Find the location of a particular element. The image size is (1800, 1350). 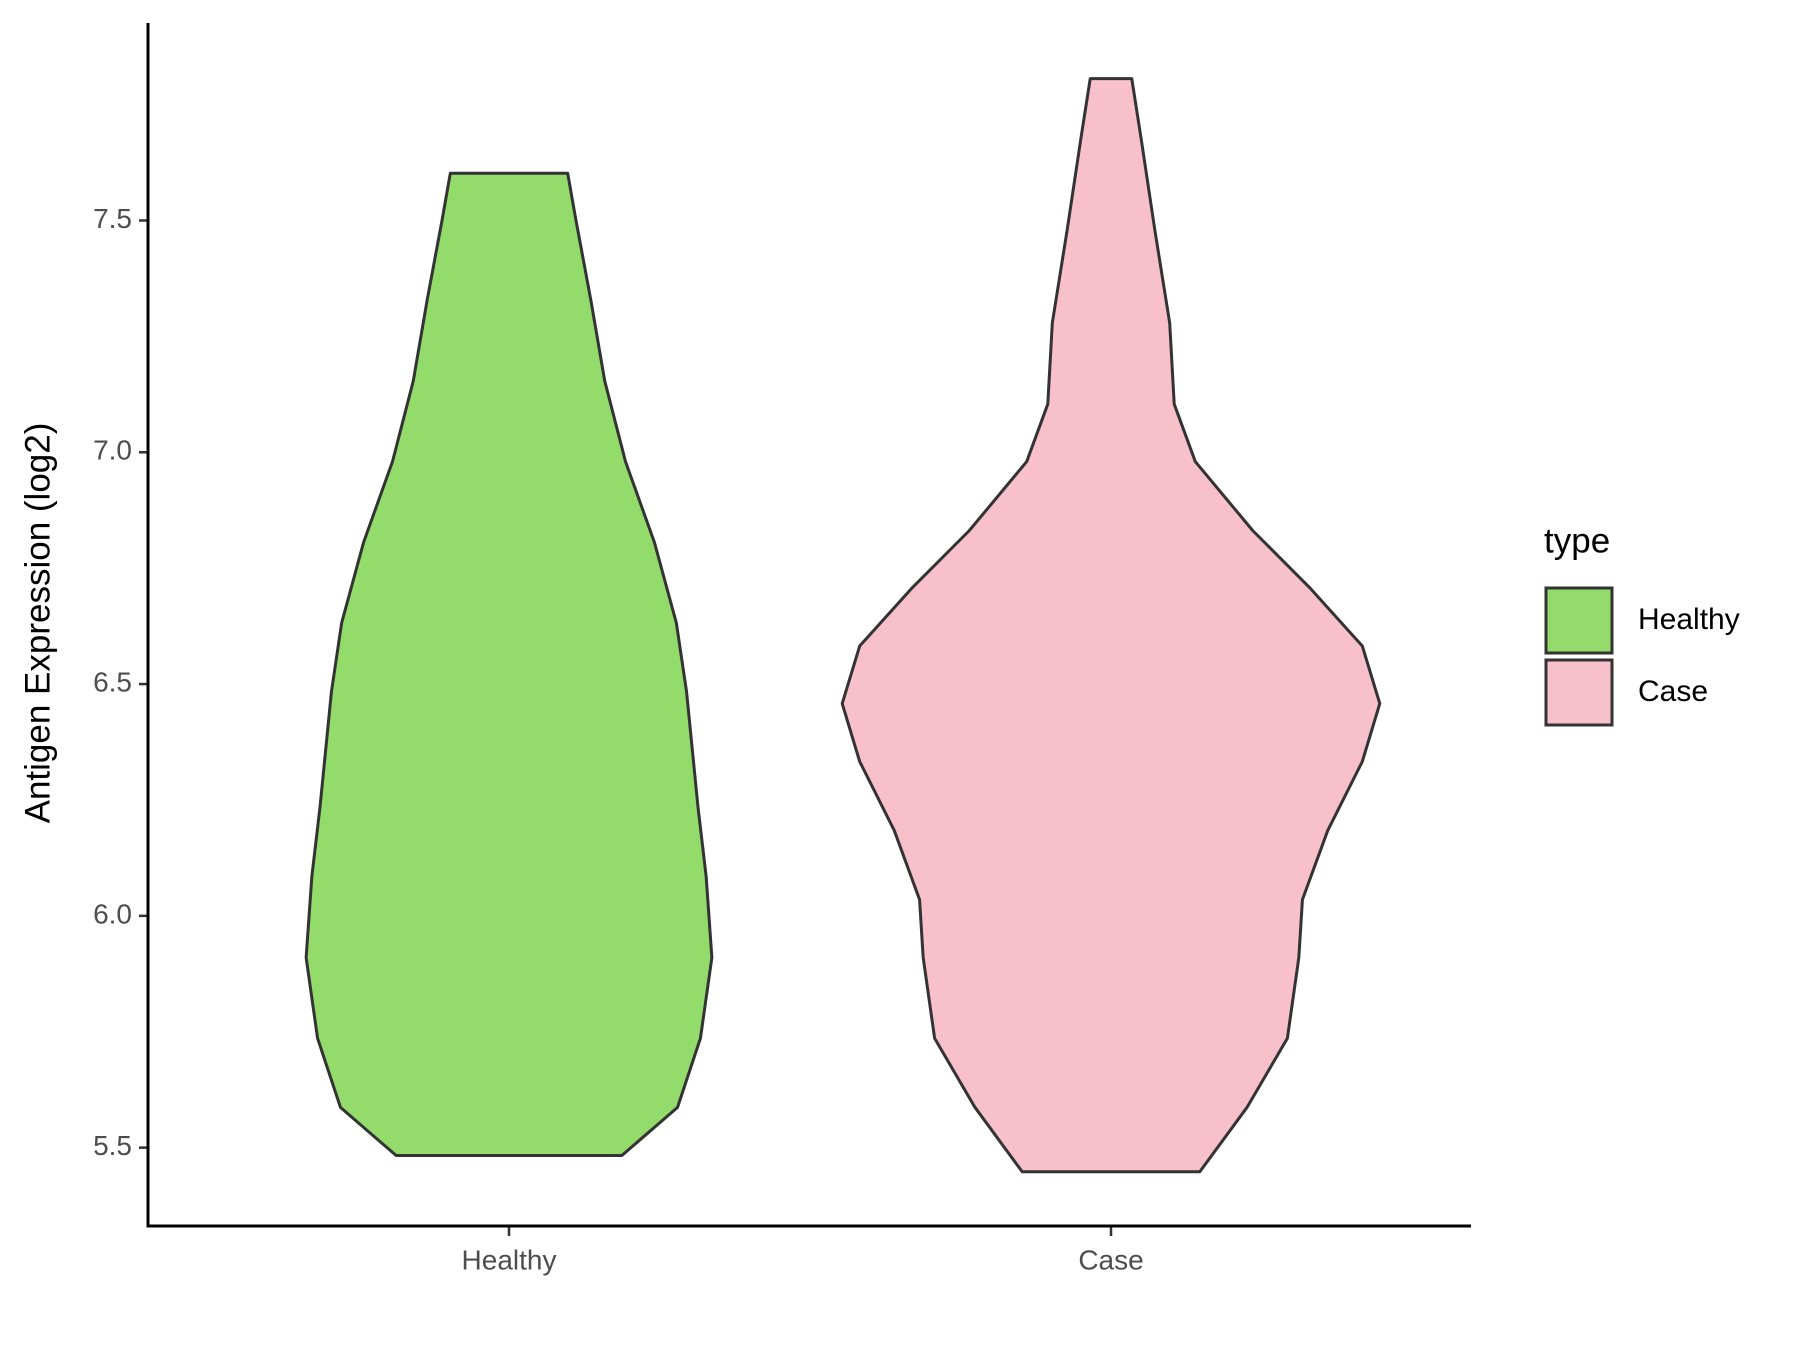

y-tick-label: 7.0 is located at coordinates (112, 450).